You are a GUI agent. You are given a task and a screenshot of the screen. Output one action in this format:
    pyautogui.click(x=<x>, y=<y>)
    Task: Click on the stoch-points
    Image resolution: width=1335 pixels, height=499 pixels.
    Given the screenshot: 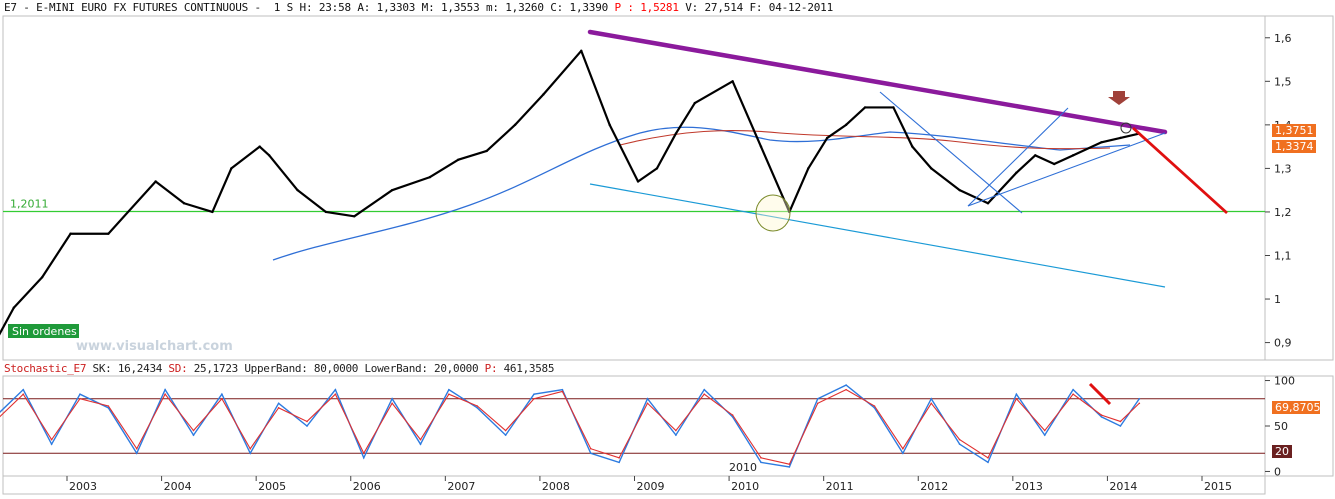 What is the action you would take?
    pyautogui.click(x=581, y=426)
    